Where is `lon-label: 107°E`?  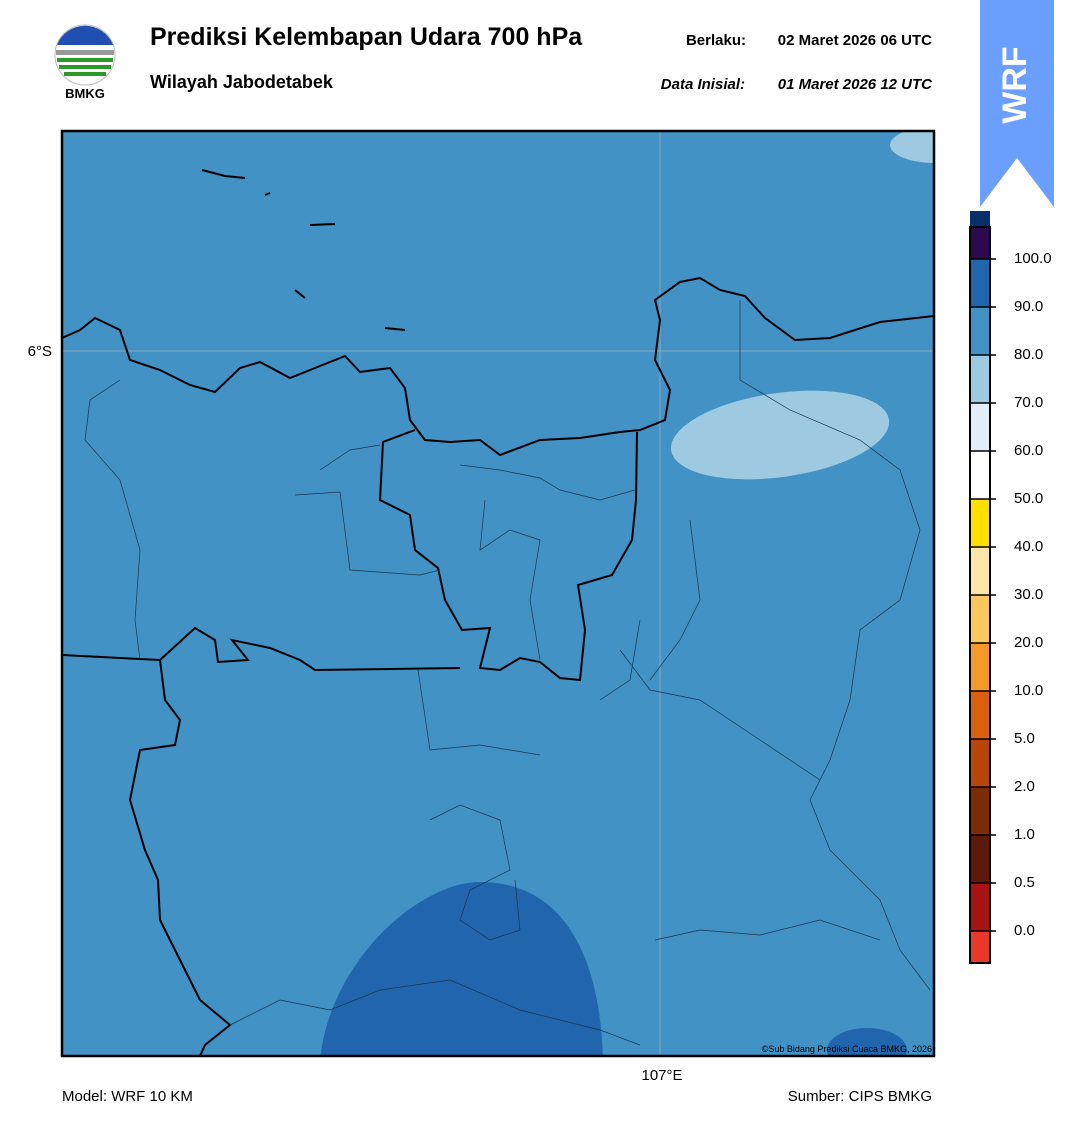
lon-label: 107°E is located at coordinates (661, 1075).